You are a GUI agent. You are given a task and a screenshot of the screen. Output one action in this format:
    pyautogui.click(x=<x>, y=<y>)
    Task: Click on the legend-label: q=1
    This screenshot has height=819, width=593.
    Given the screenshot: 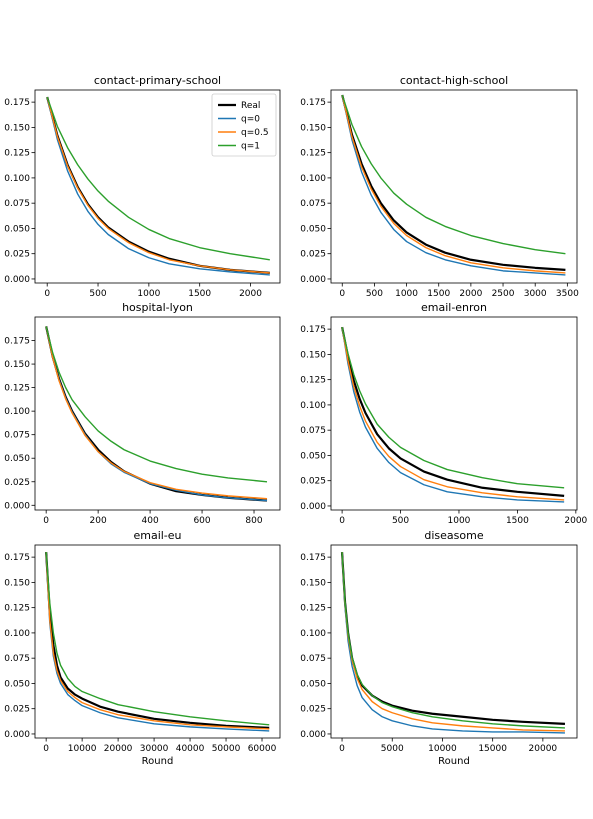 What is the action you would take?
    pyautogui.click(x=250, y=147)
    